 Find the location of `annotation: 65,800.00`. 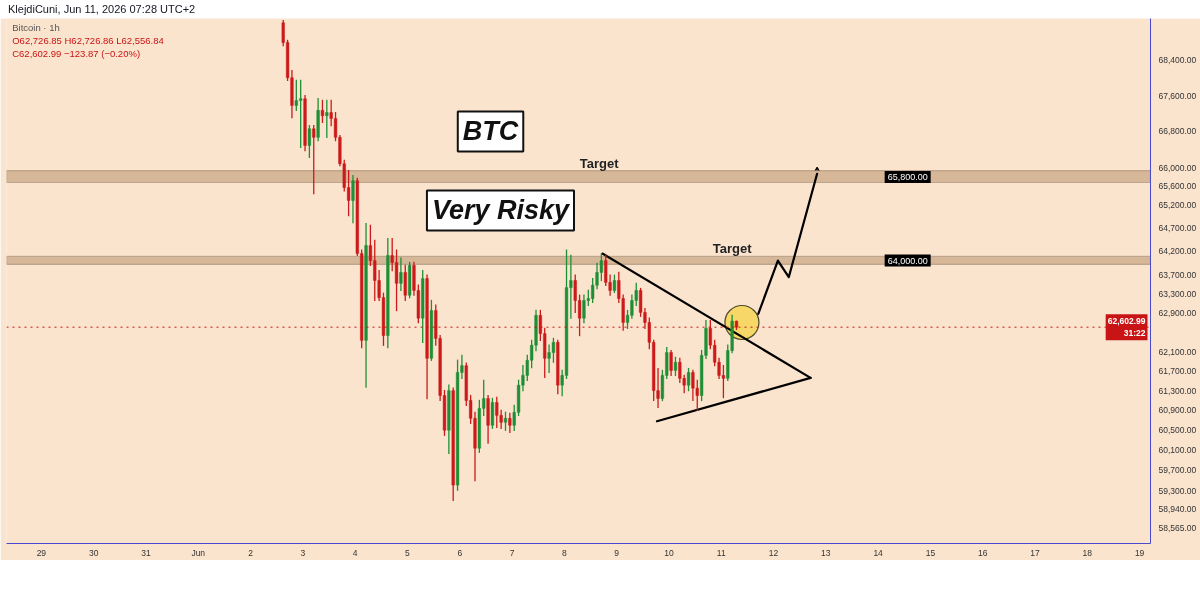

annotation: 65,800.00 is located at coordinates (907, 176).